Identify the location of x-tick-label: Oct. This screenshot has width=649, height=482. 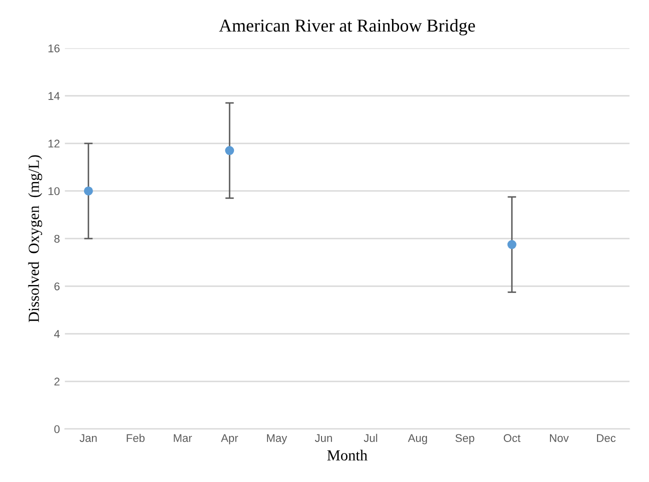
(512, 438).